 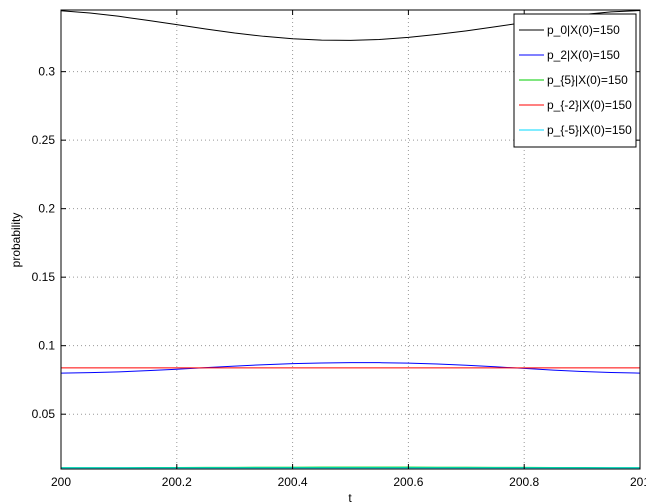 I want to click on y-axis-label: probability, so click(x=16, y=240).